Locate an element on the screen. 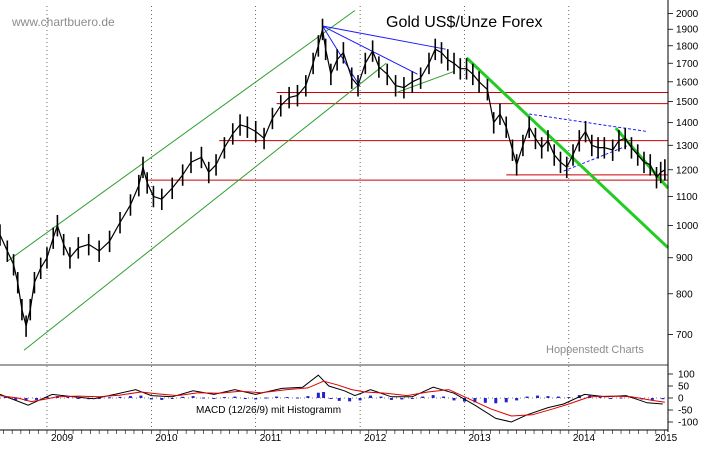 The height and width of the screenshot is (470, 723). signal-line is located at coordinates (332, 398).